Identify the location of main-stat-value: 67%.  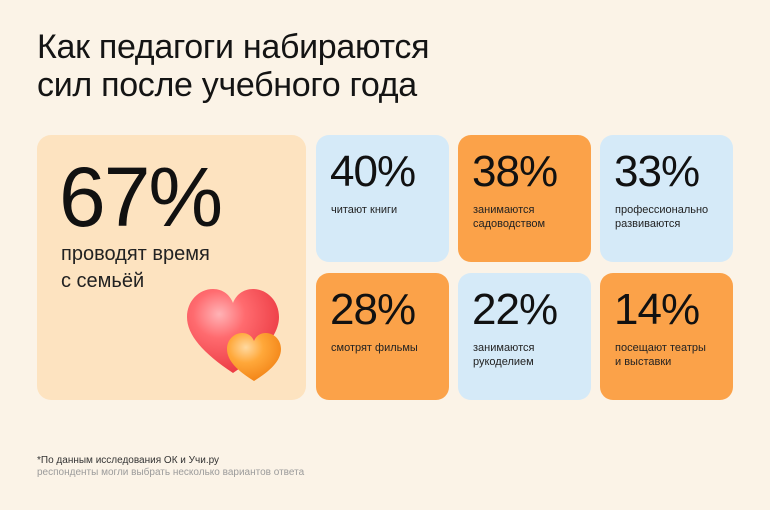
(141, 197).